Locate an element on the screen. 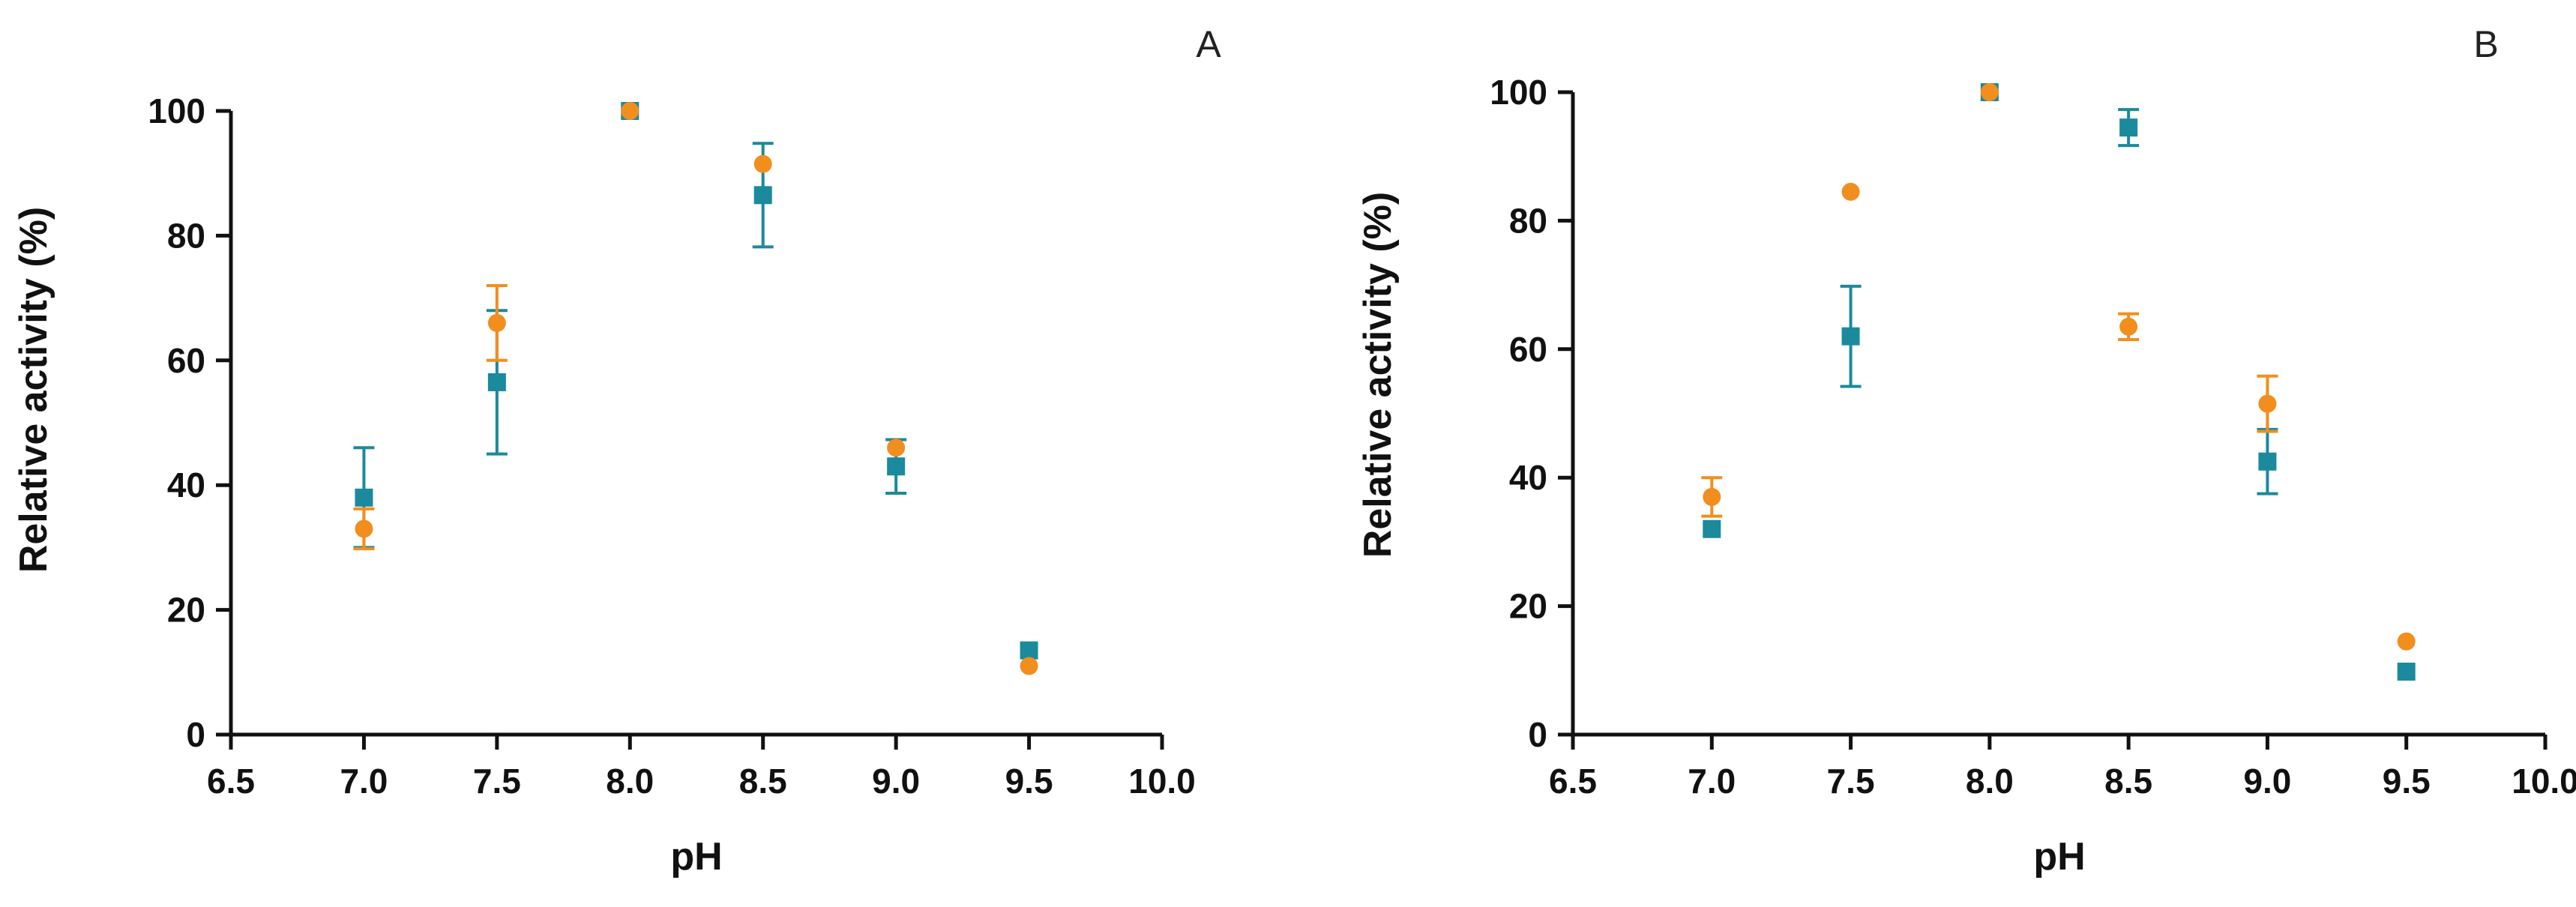 This screenshot has height=907, width=2576. panel-label: A is located at coordinates (1208, 44).